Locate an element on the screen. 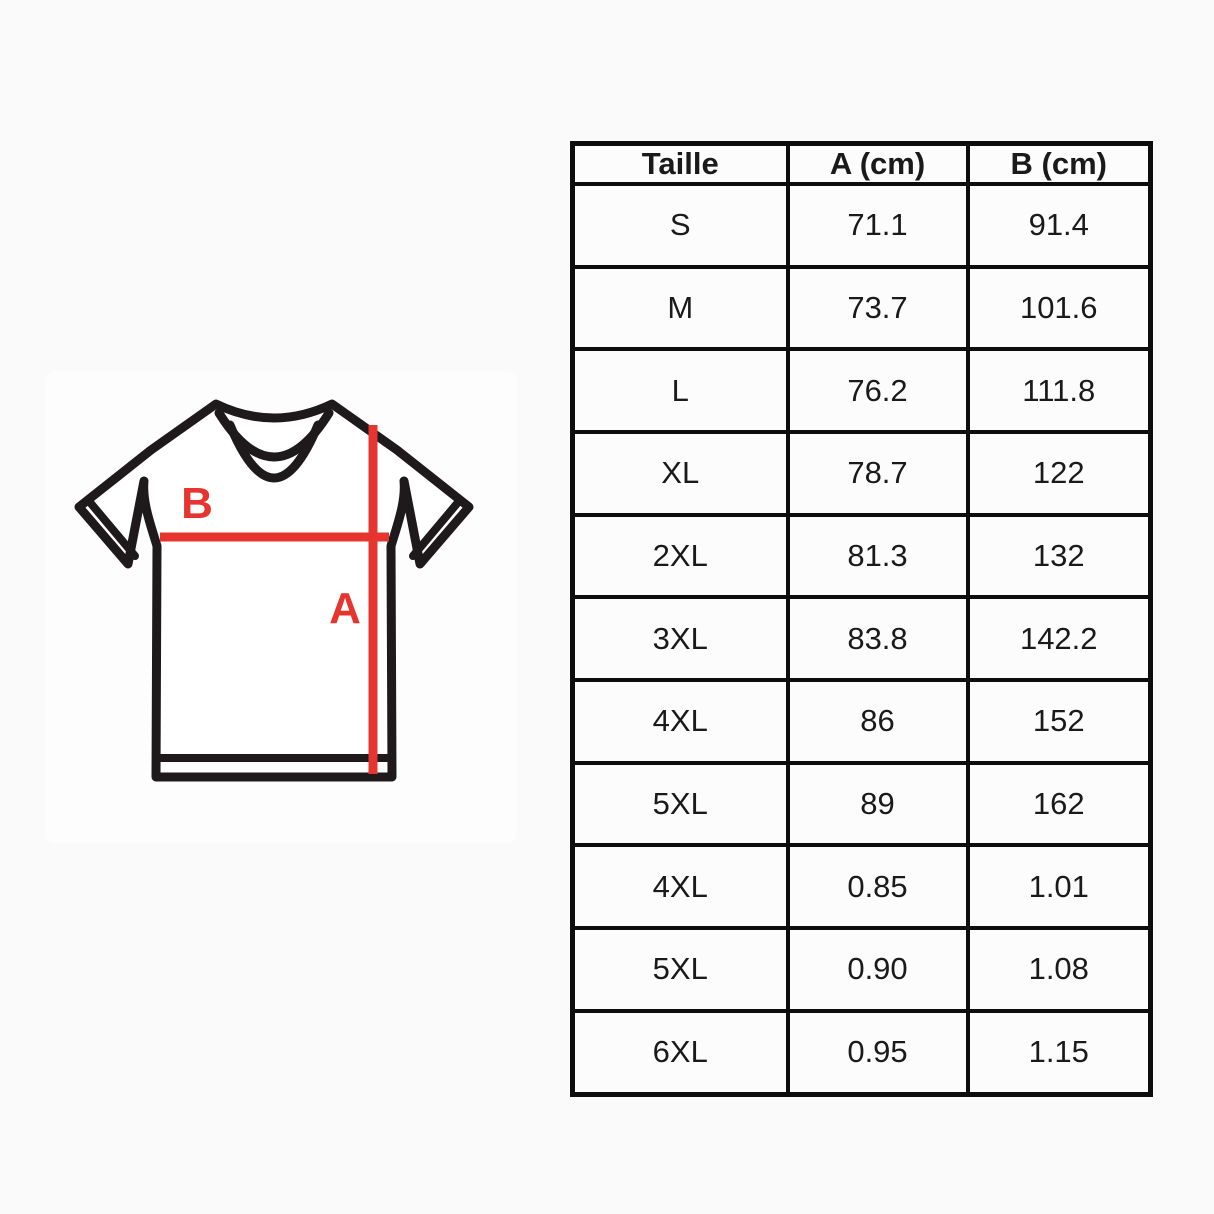 This screenshot has height=1214, width=1214. table-row: M 73.7 101.6 is located at coordinates (861, 308).